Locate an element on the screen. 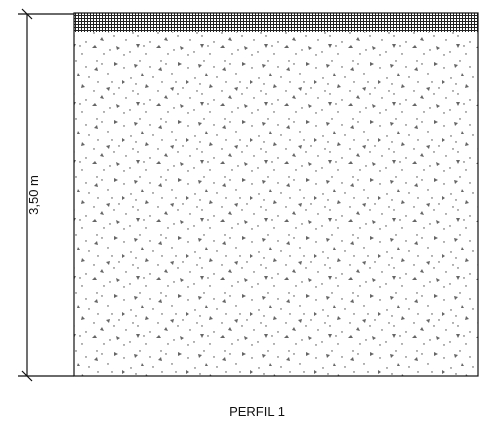  top-layer is located at coordinates (276, 22).